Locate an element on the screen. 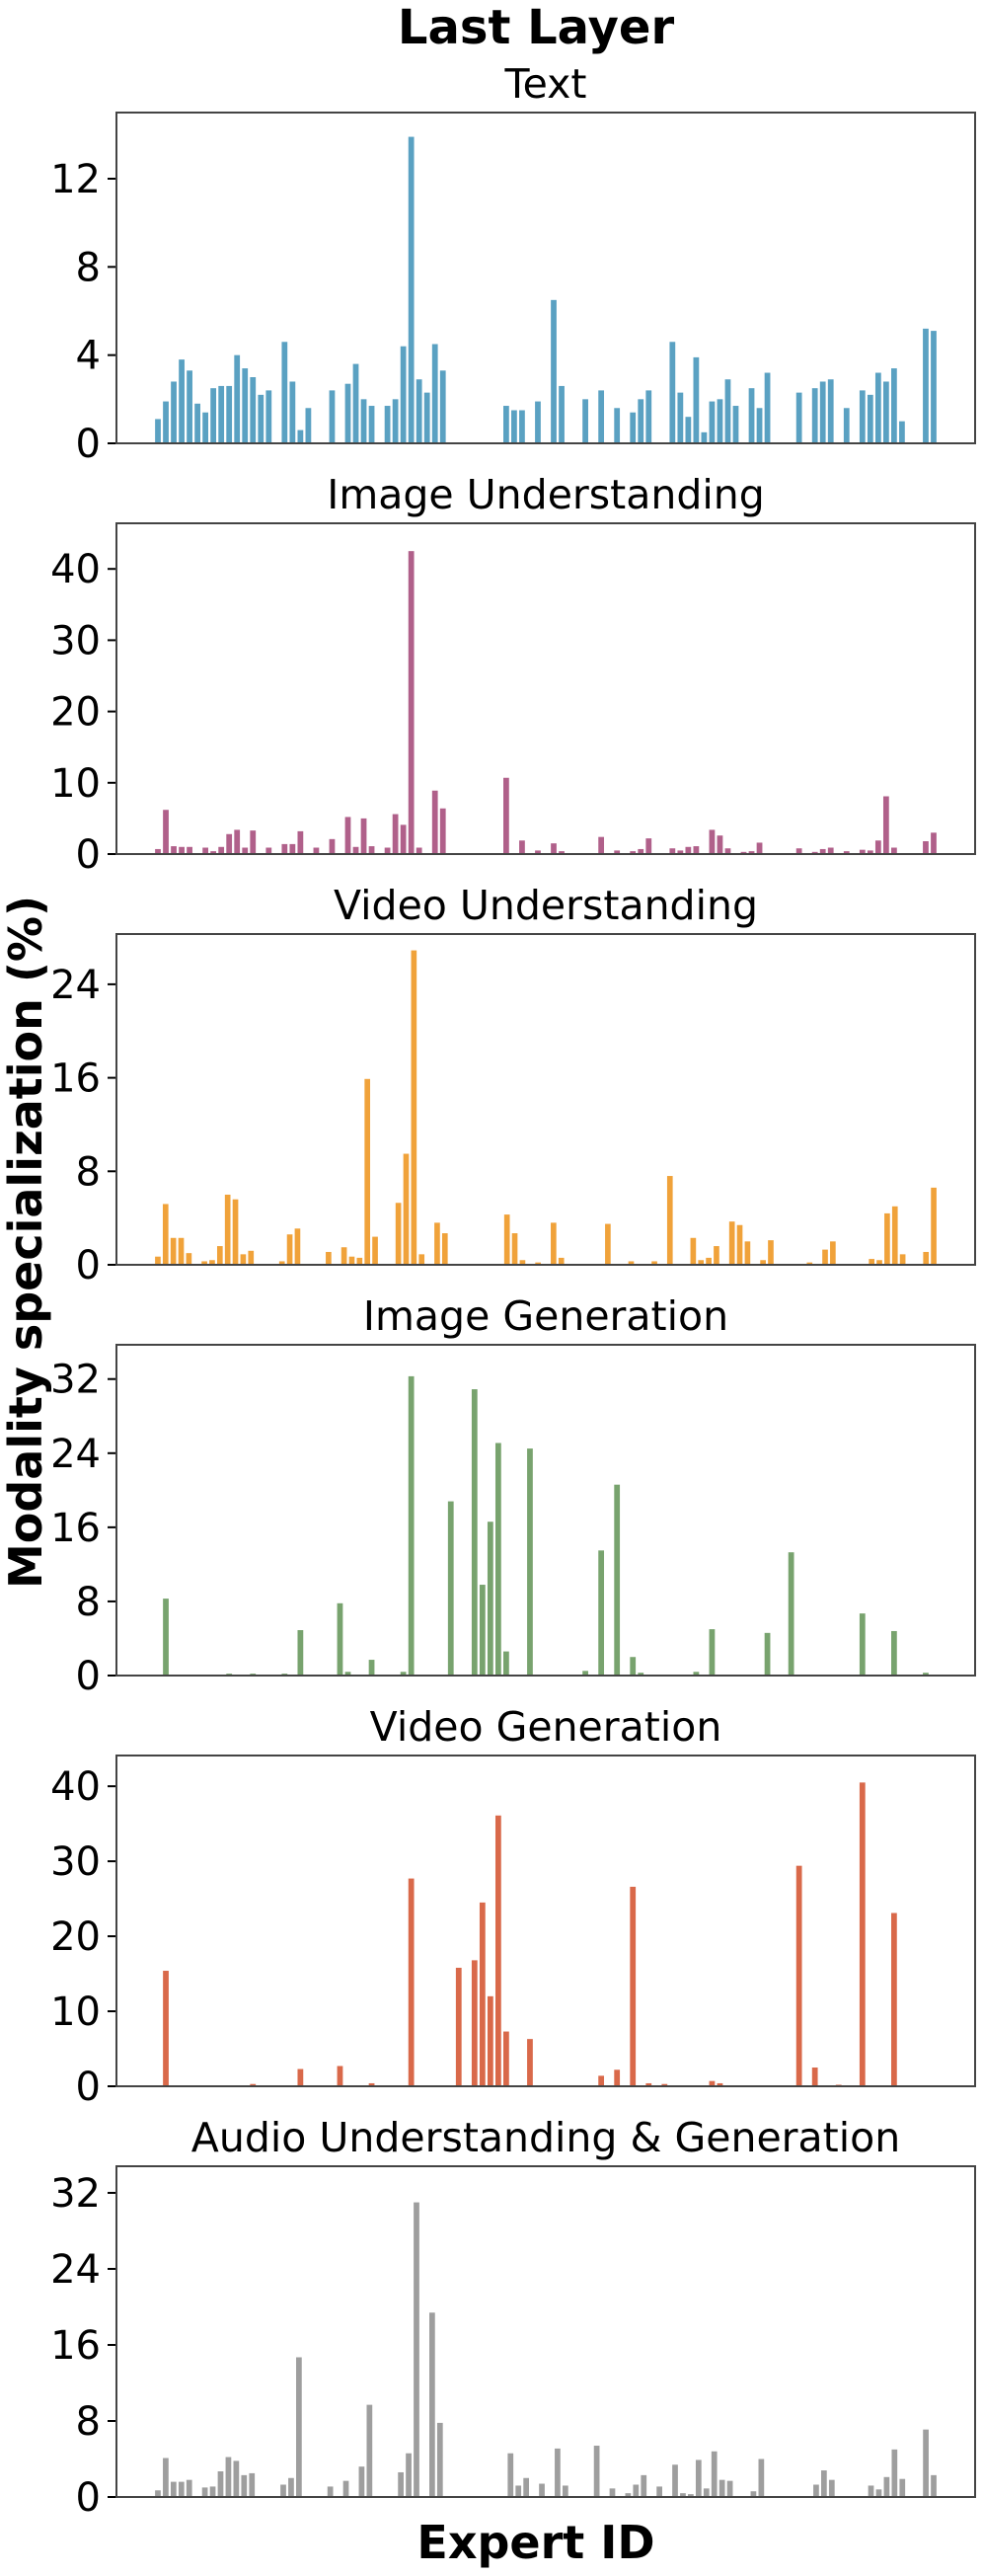 Image resolution: width=983 pixels, height=2576 pixels. panel-video-understanding: Video Understanding 0 8 16 24 is located at coordinates (513, 1085).